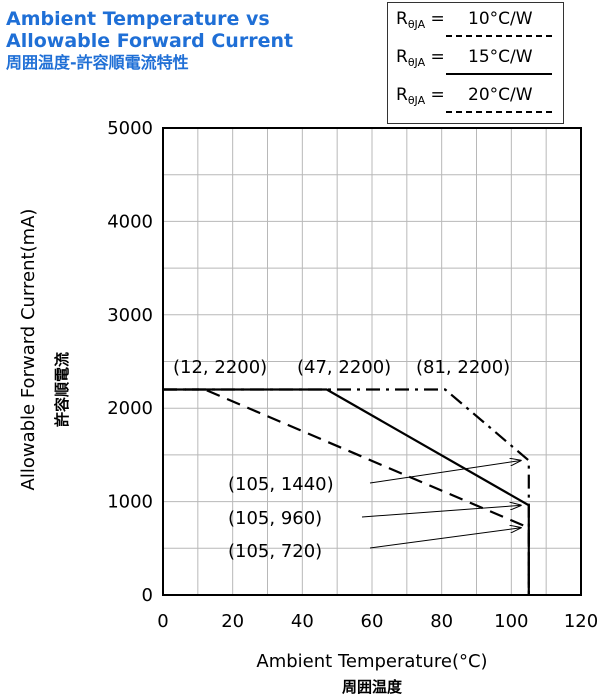 The width and height of the screenshot is (608, 698). Describe the element at coordinates (138, 19) in the screenshot. I see `title-line-1: Ambient Temperature vs` at that location.